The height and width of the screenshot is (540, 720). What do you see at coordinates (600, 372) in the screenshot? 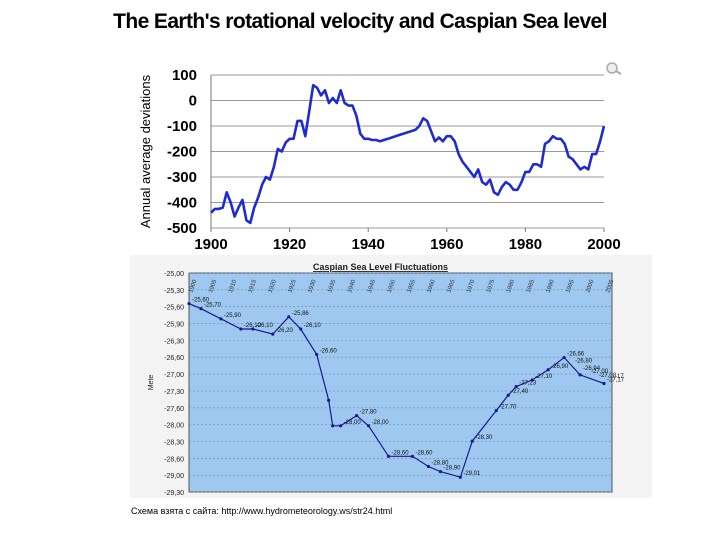
I see `data-label: -27,00` at bounding box center [600, 372].